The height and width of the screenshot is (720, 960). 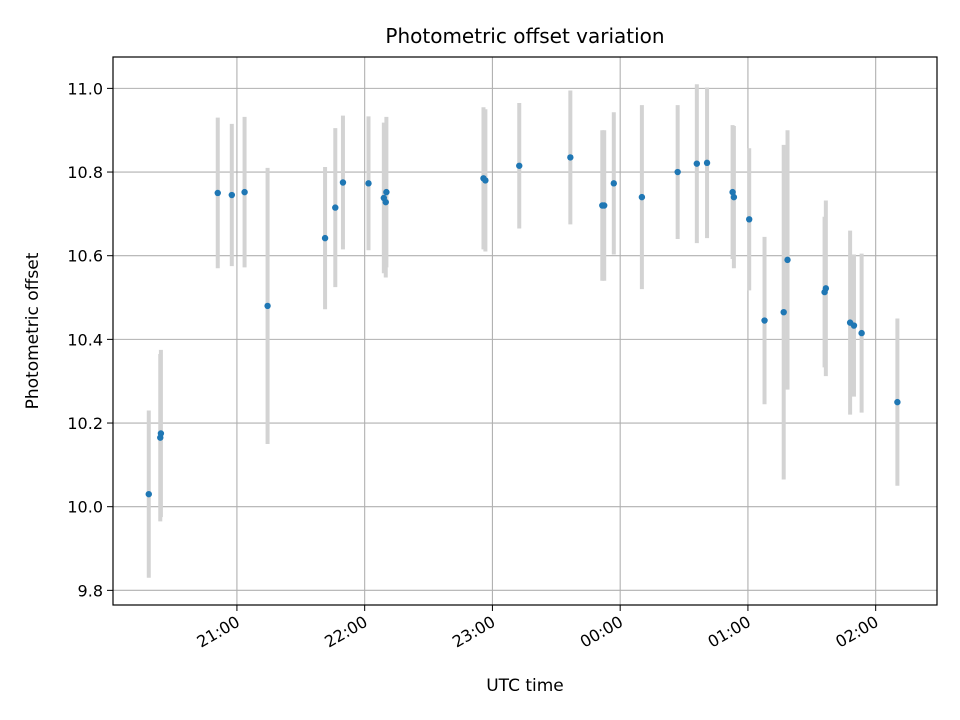 What do you see at coordinates (85, 172) in the screenshot?
I see `y-tick-label: 10.8` at bounding box center [85, 172].